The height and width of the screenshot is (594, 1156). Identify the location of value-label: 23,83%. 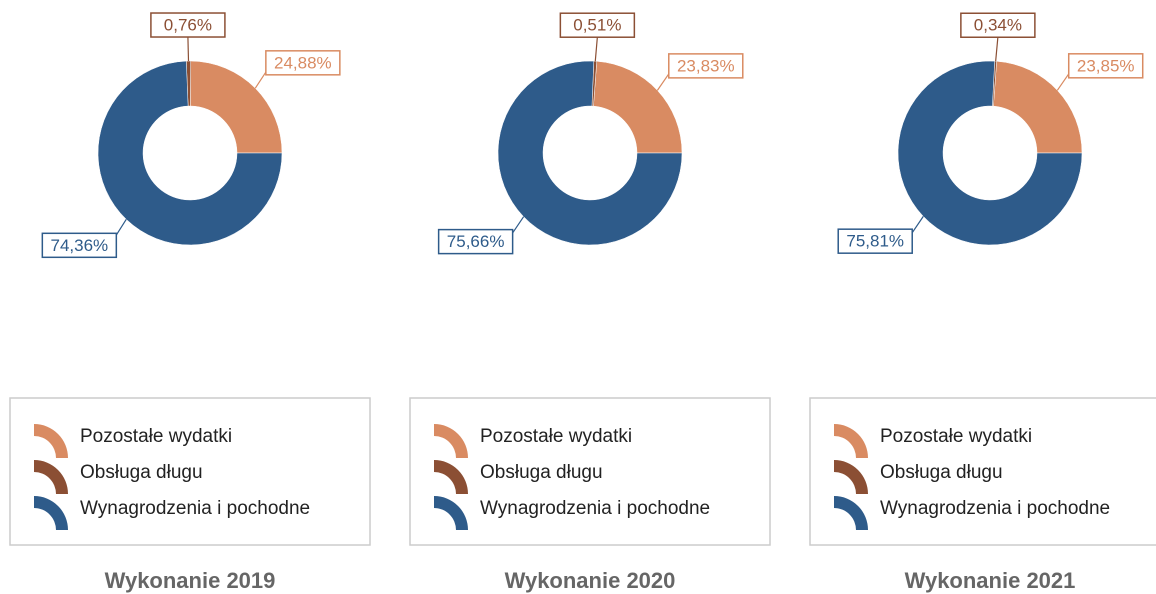
(706, 65).